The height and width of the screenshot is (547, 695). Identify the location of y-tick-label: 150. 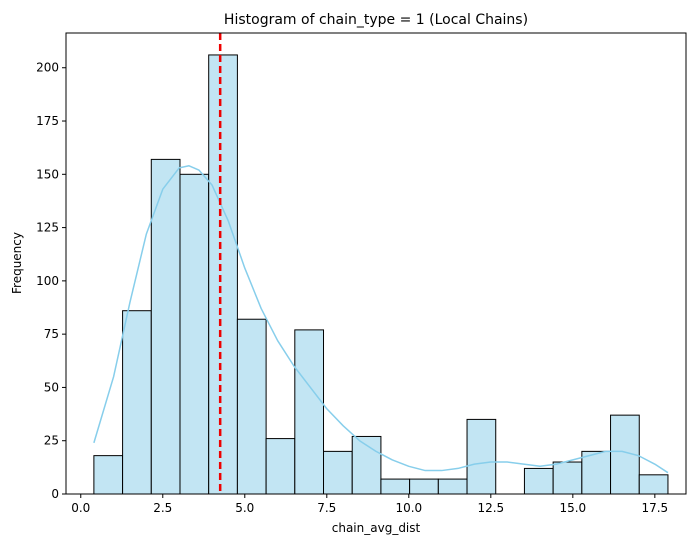
(47, 174).